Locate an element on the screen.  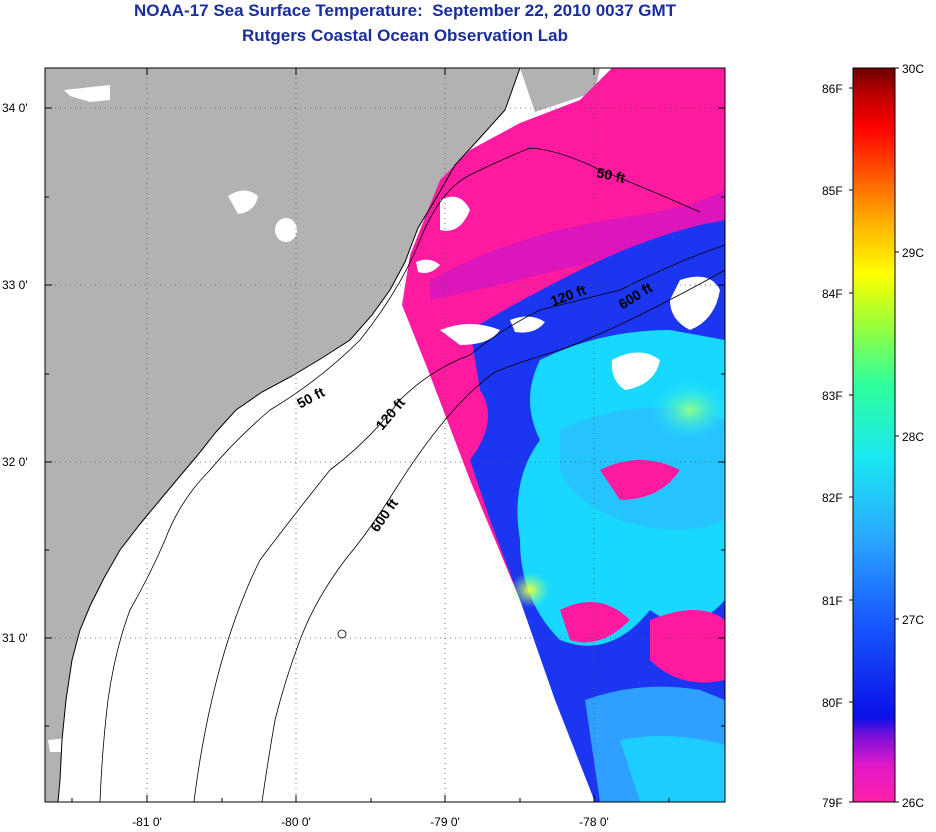
warm-patch is located at coordinates (687, 410).